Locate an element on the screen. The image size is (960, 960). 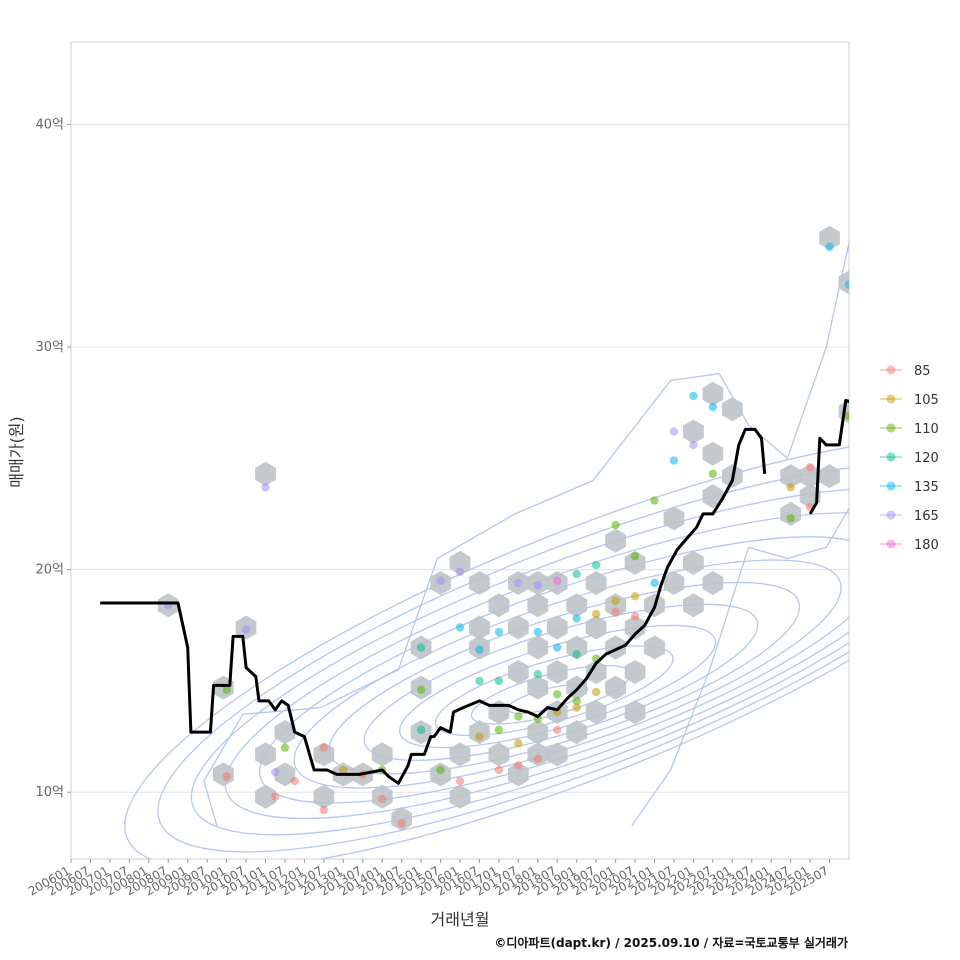
legend-label: 165 is located at coordinates (926, 516).